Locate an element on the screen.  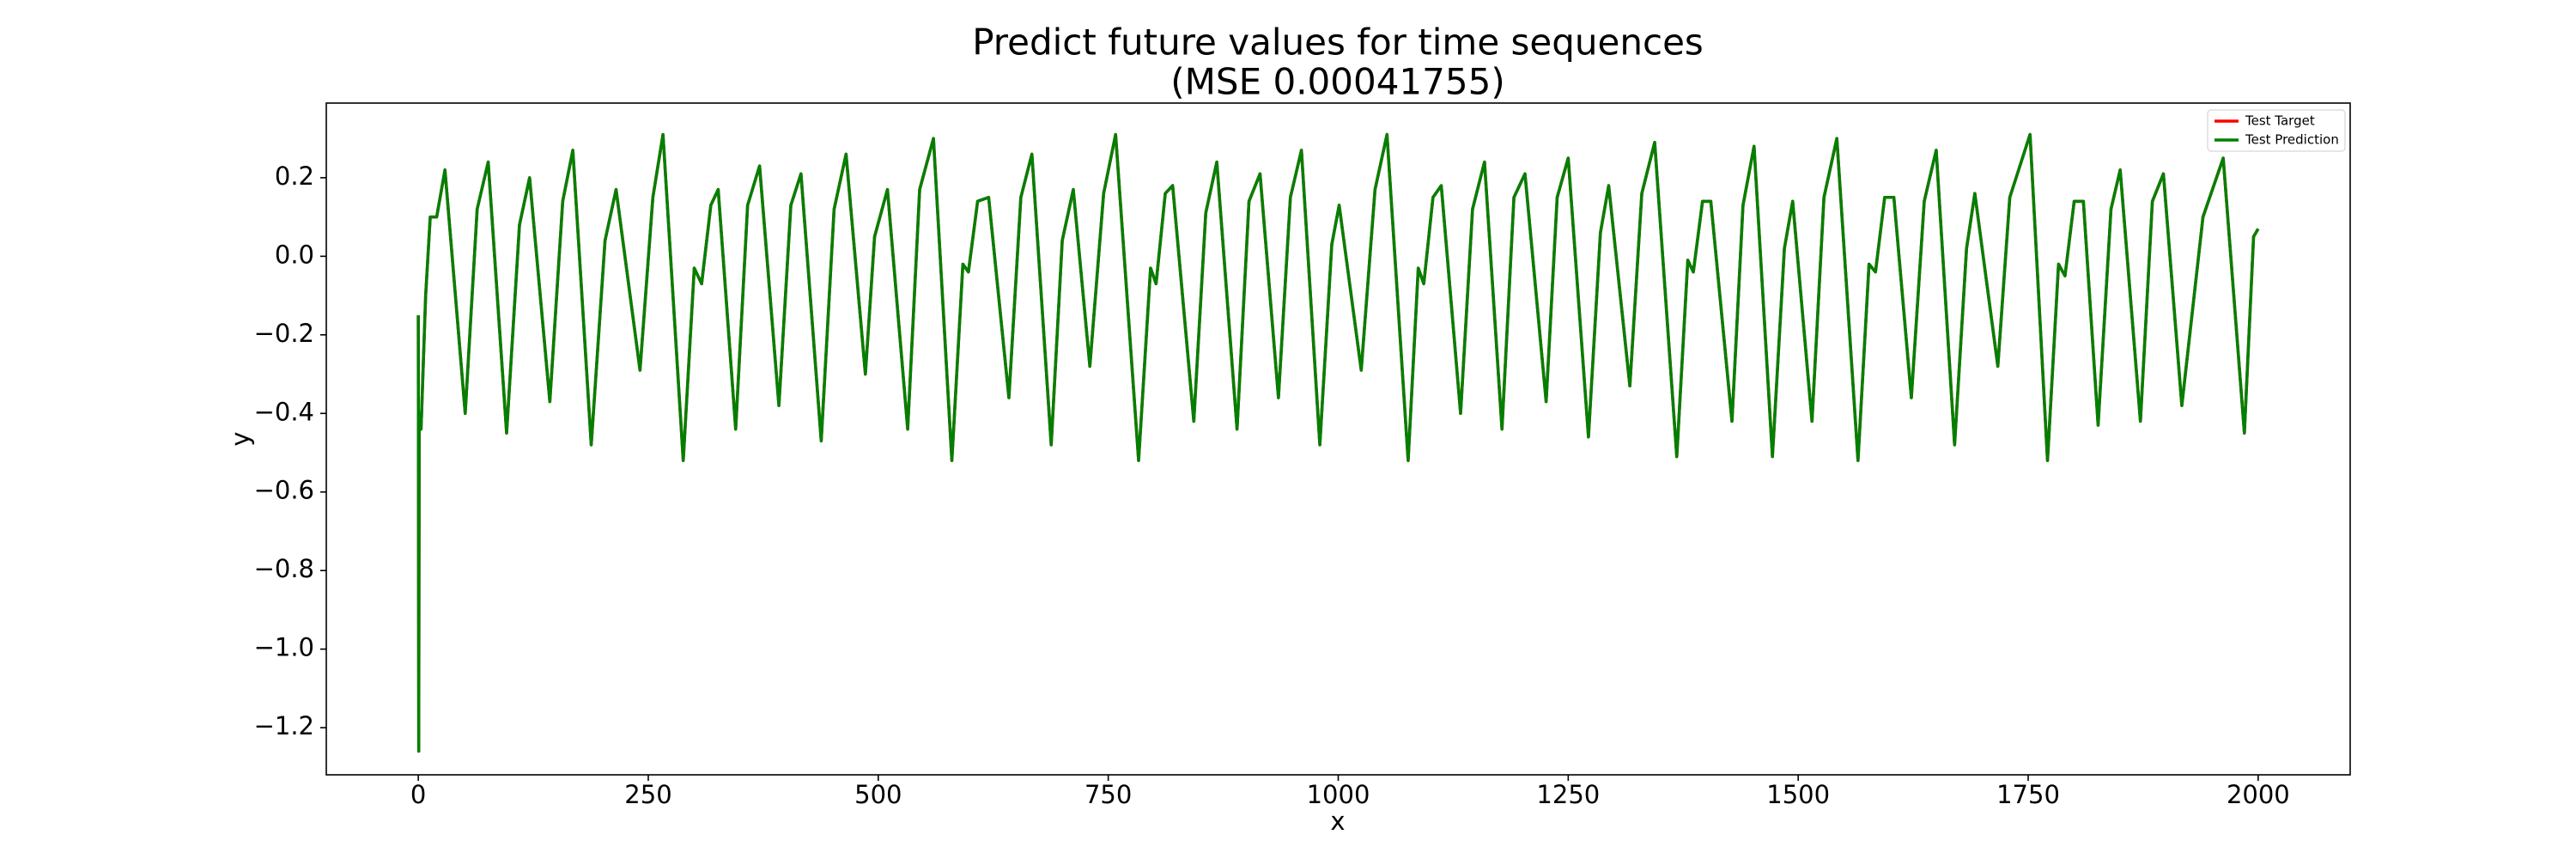
legend-label: Test Prediction is located at coordinates (2292, 140).